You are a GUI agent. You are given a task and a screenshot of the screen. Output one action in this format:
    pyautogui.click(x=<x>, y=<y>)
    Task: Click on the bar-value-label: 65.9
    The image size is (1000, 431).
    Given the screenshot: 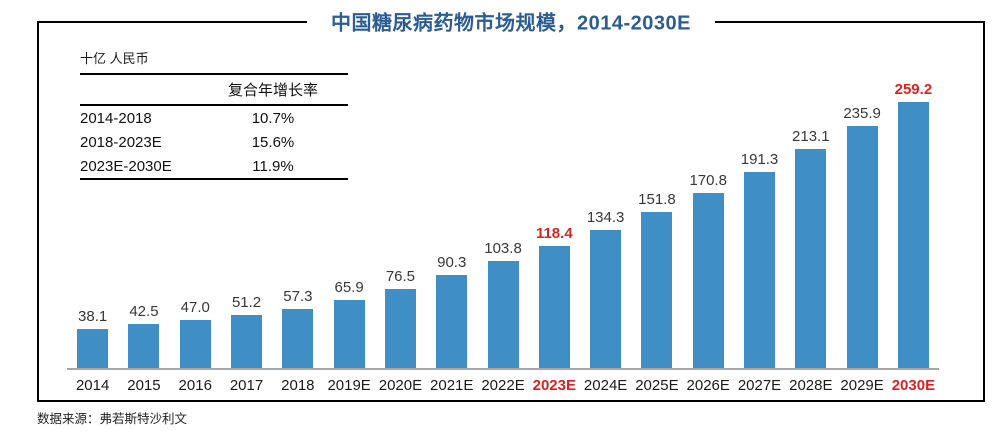 What is the action you would take?
    pyautogui.click(x=349, y=287)
    